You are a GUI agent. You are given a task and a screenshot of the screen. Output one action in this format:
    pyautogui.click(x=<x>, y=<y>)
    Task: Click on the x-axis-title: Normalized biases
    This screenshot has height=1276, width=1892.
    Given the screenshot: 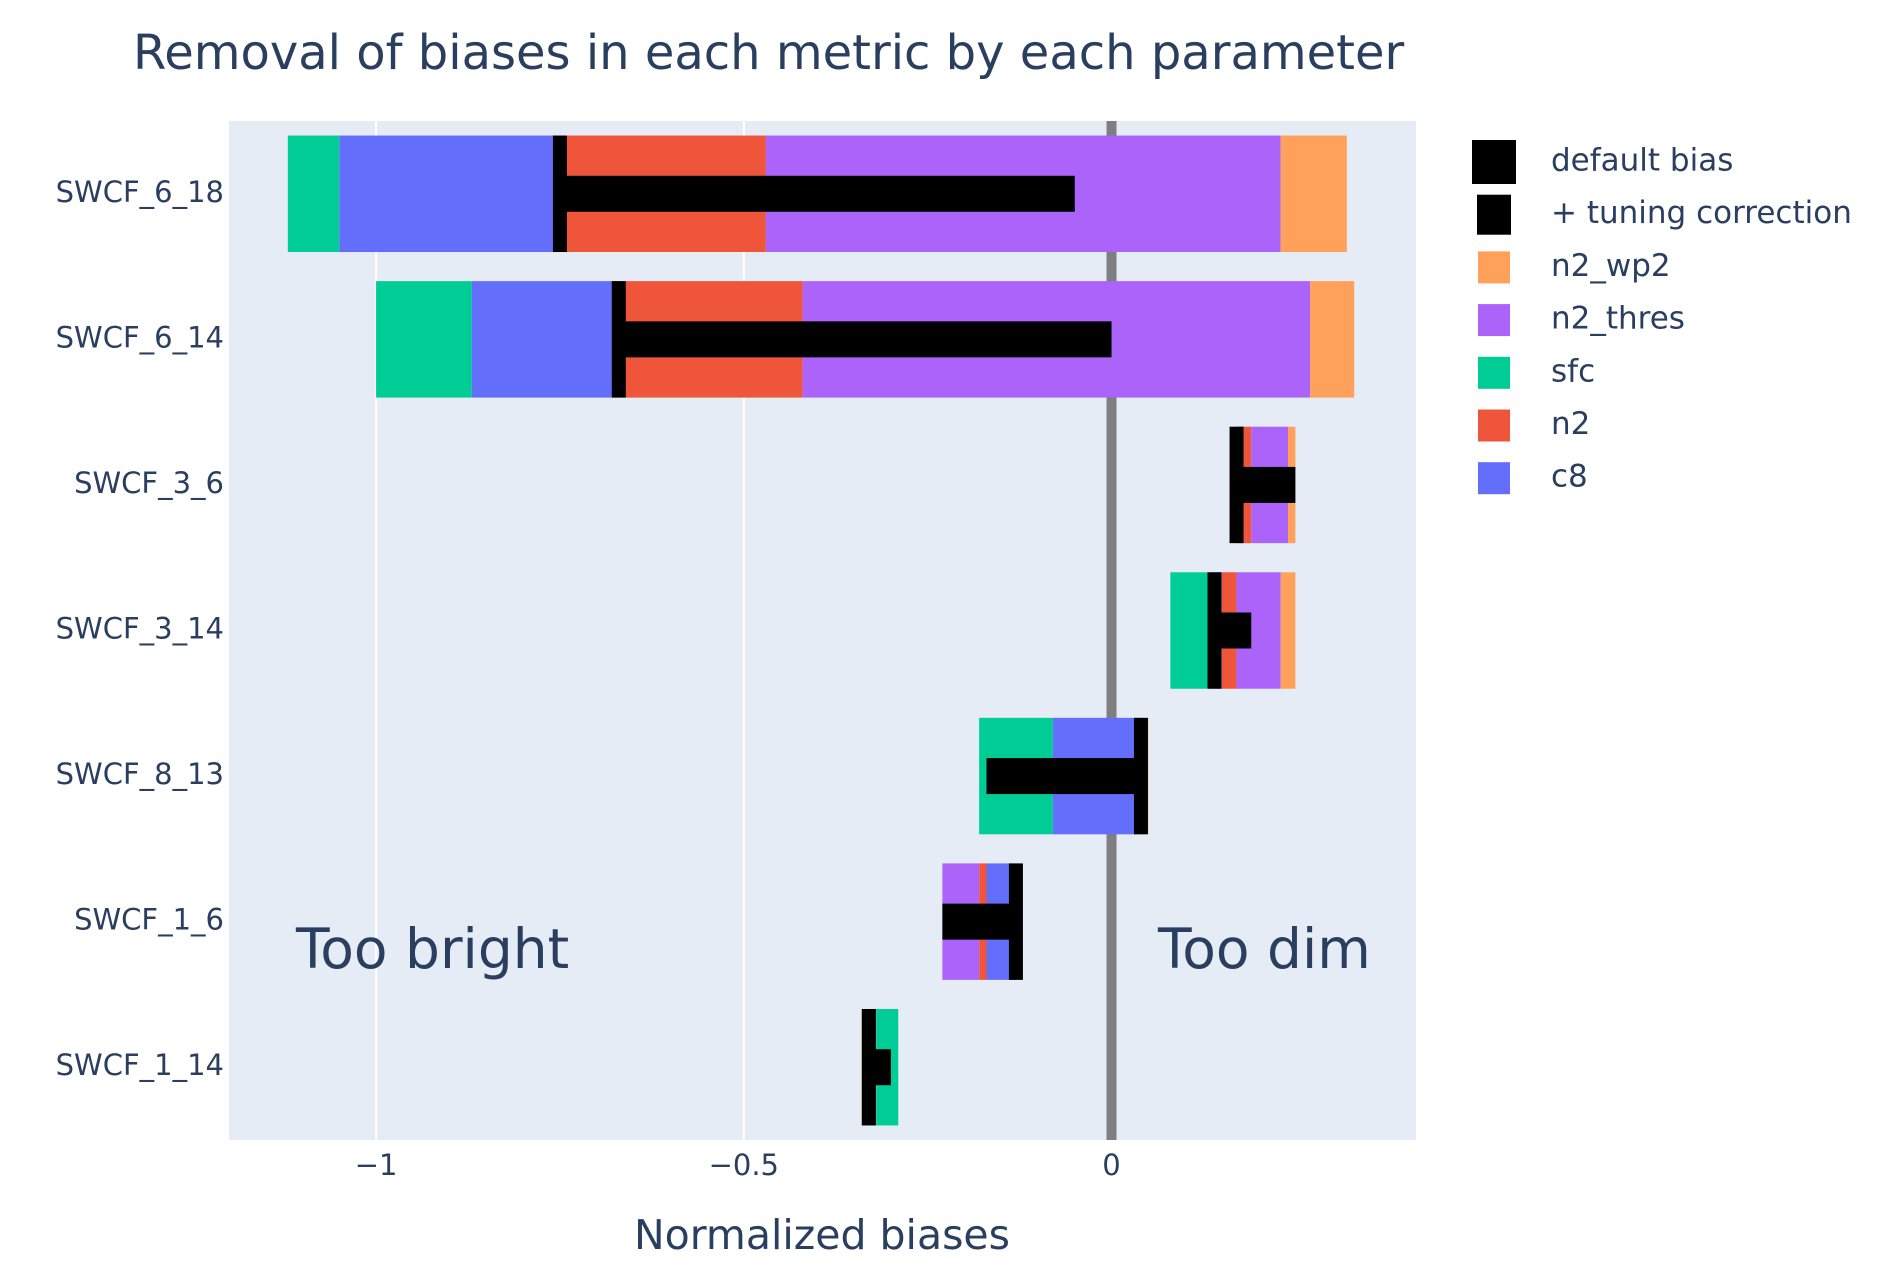 What is the action you would take?
    pyautogui.click(x=822, y=1235)
    